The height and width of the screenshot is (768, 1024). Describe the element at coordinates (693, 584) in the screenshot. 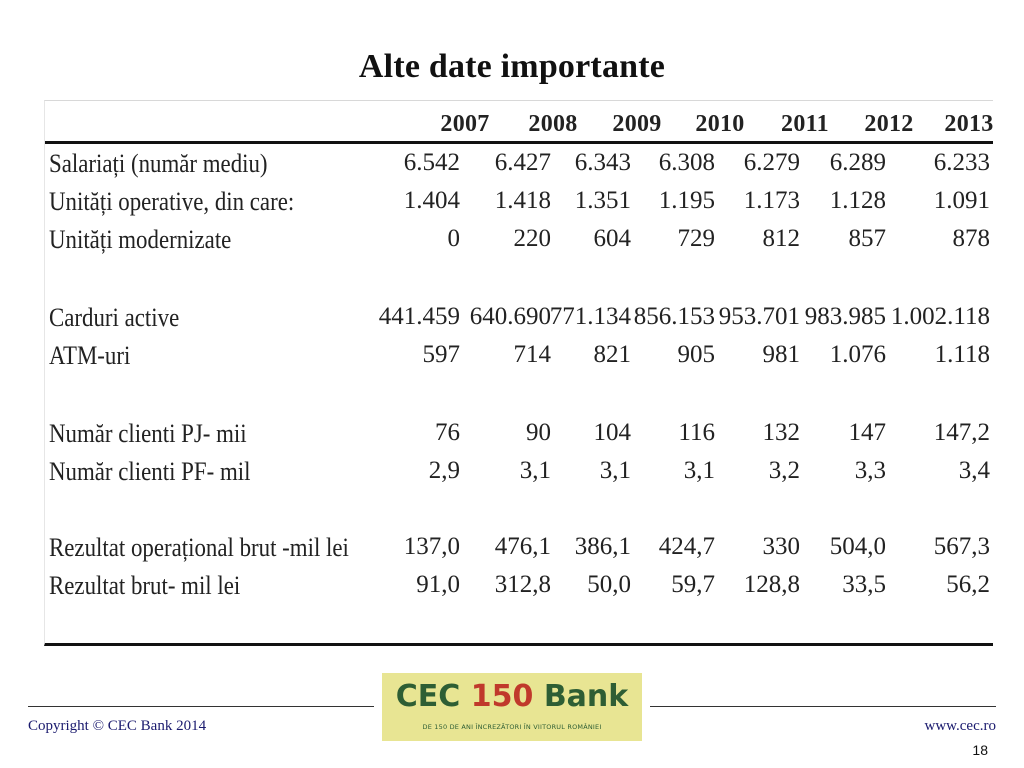

I see `table-cell: 59,7` at that location.